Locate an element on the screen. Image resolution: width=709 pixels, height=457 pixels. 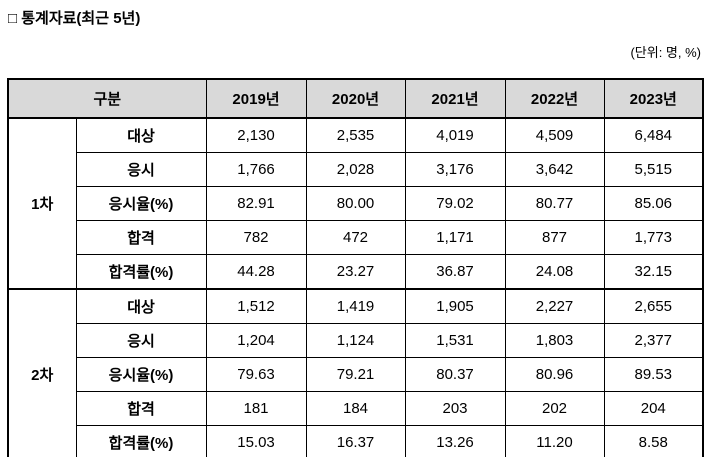
table-cell: 3,642 is located at coordinates (554, 169).